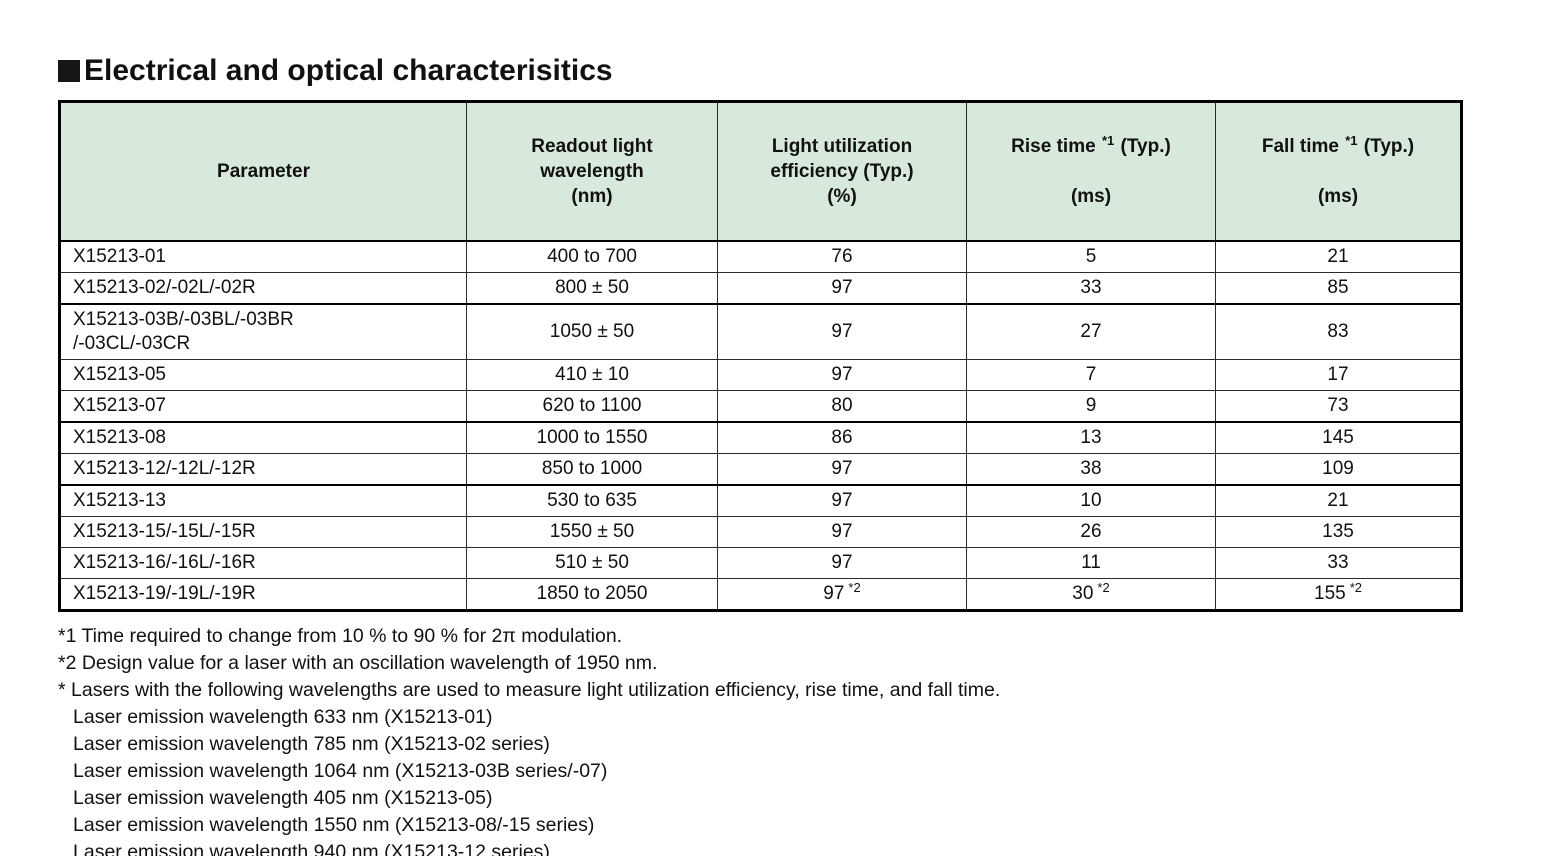 The height and width of the screenshot is (856, 1560). I want to click on param-cell: X15213-01, so click(263, 257).